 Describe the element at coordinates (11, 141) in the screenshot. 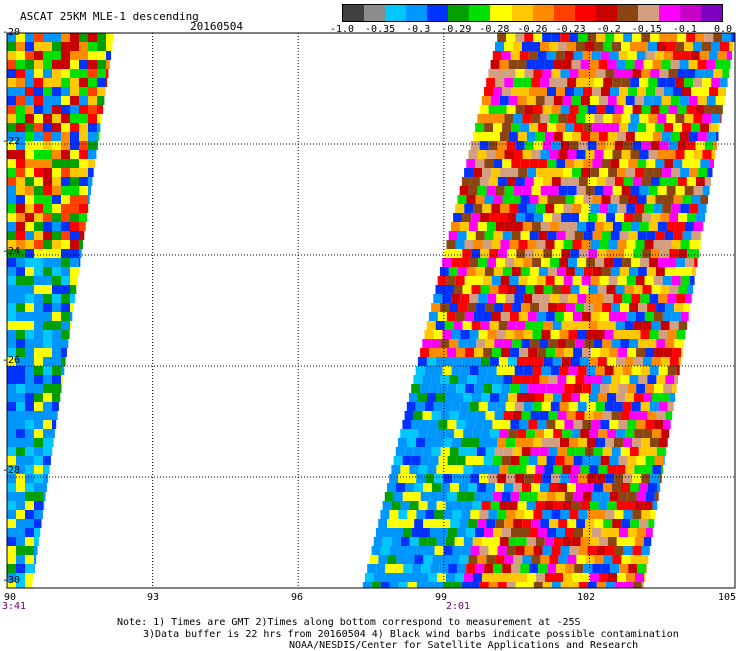

I see `y-tick-label: -22` at that location.